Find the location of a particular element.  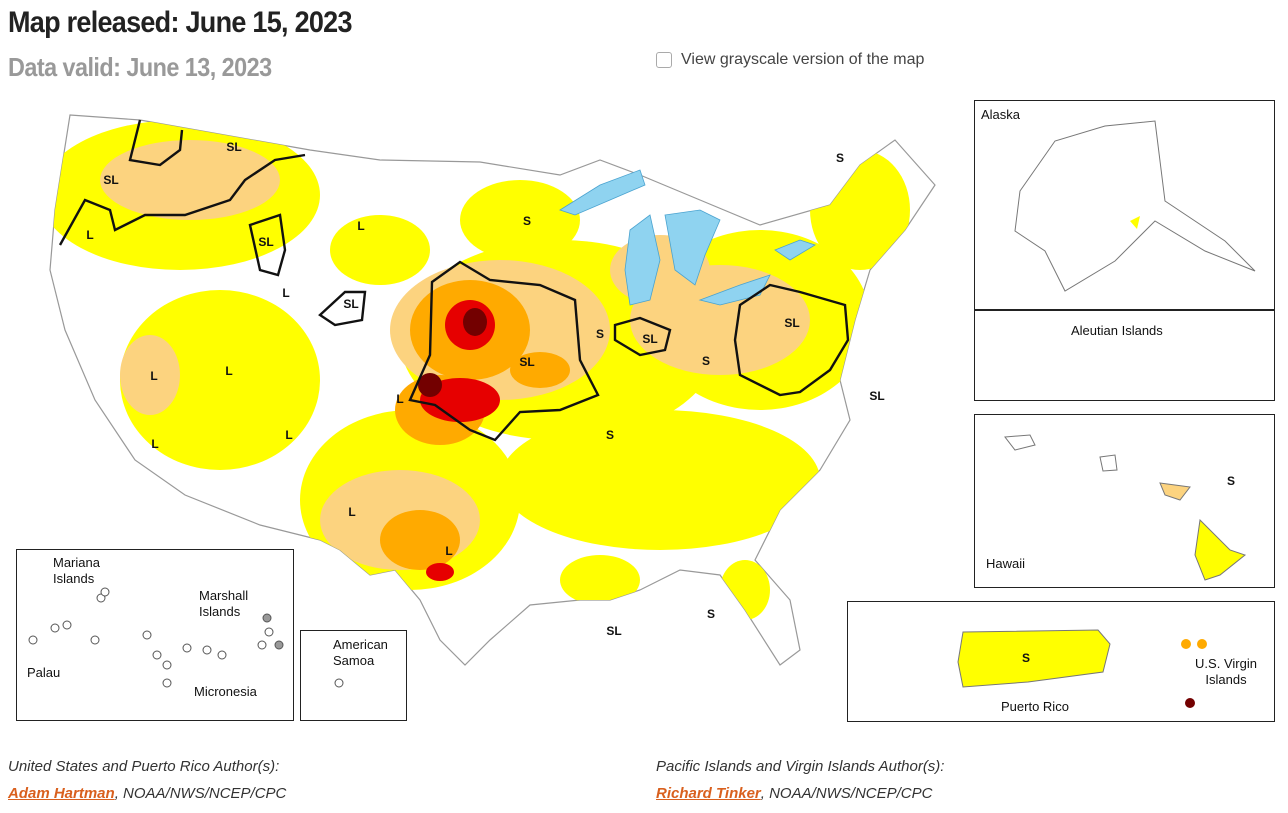

hawaii-inset: Hawaii S is located at coordinates (1124, 501).